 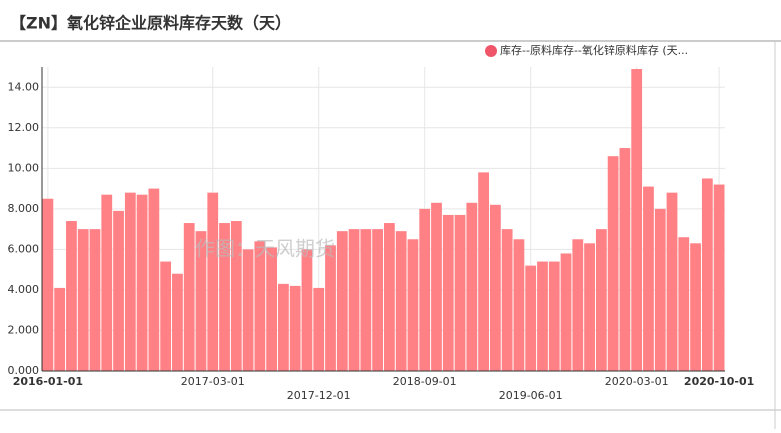 I want to click on y-tick-label: 14.00, so click(x=24, y=86).